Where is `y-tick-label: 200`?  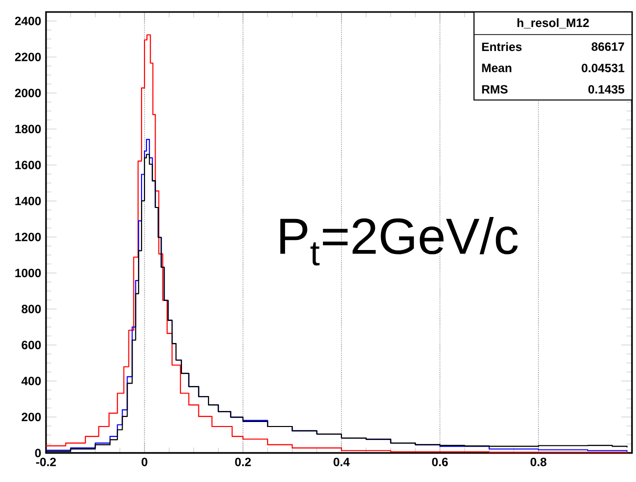 y-tick-label: 200 is located at coordinates (31, 417).